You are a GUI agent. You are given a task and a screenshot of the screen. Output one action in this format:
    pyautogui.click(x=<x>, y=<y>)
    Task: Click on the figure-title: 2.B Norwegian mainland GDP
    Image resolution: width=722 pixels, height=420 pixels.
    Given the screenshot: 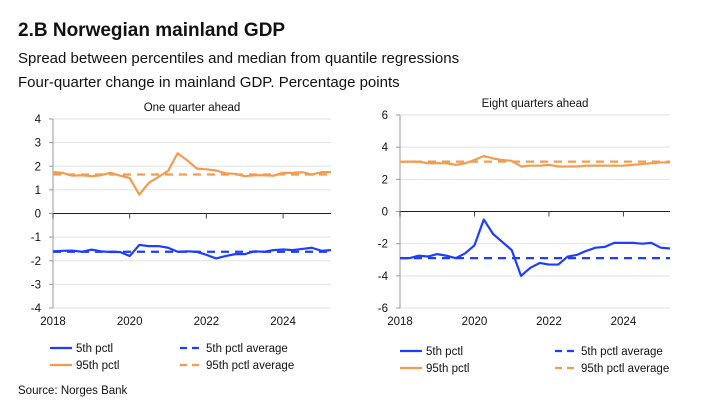 What is the action you would take?
    pyautogui.click(x=152, y=30)
    